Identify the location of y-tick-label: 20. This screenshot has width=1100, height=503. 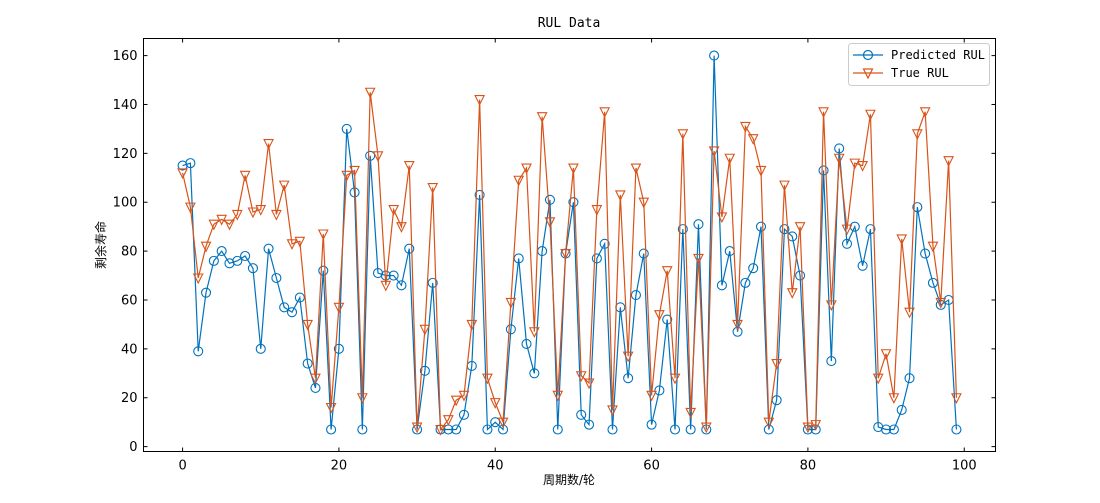
(129, 398).